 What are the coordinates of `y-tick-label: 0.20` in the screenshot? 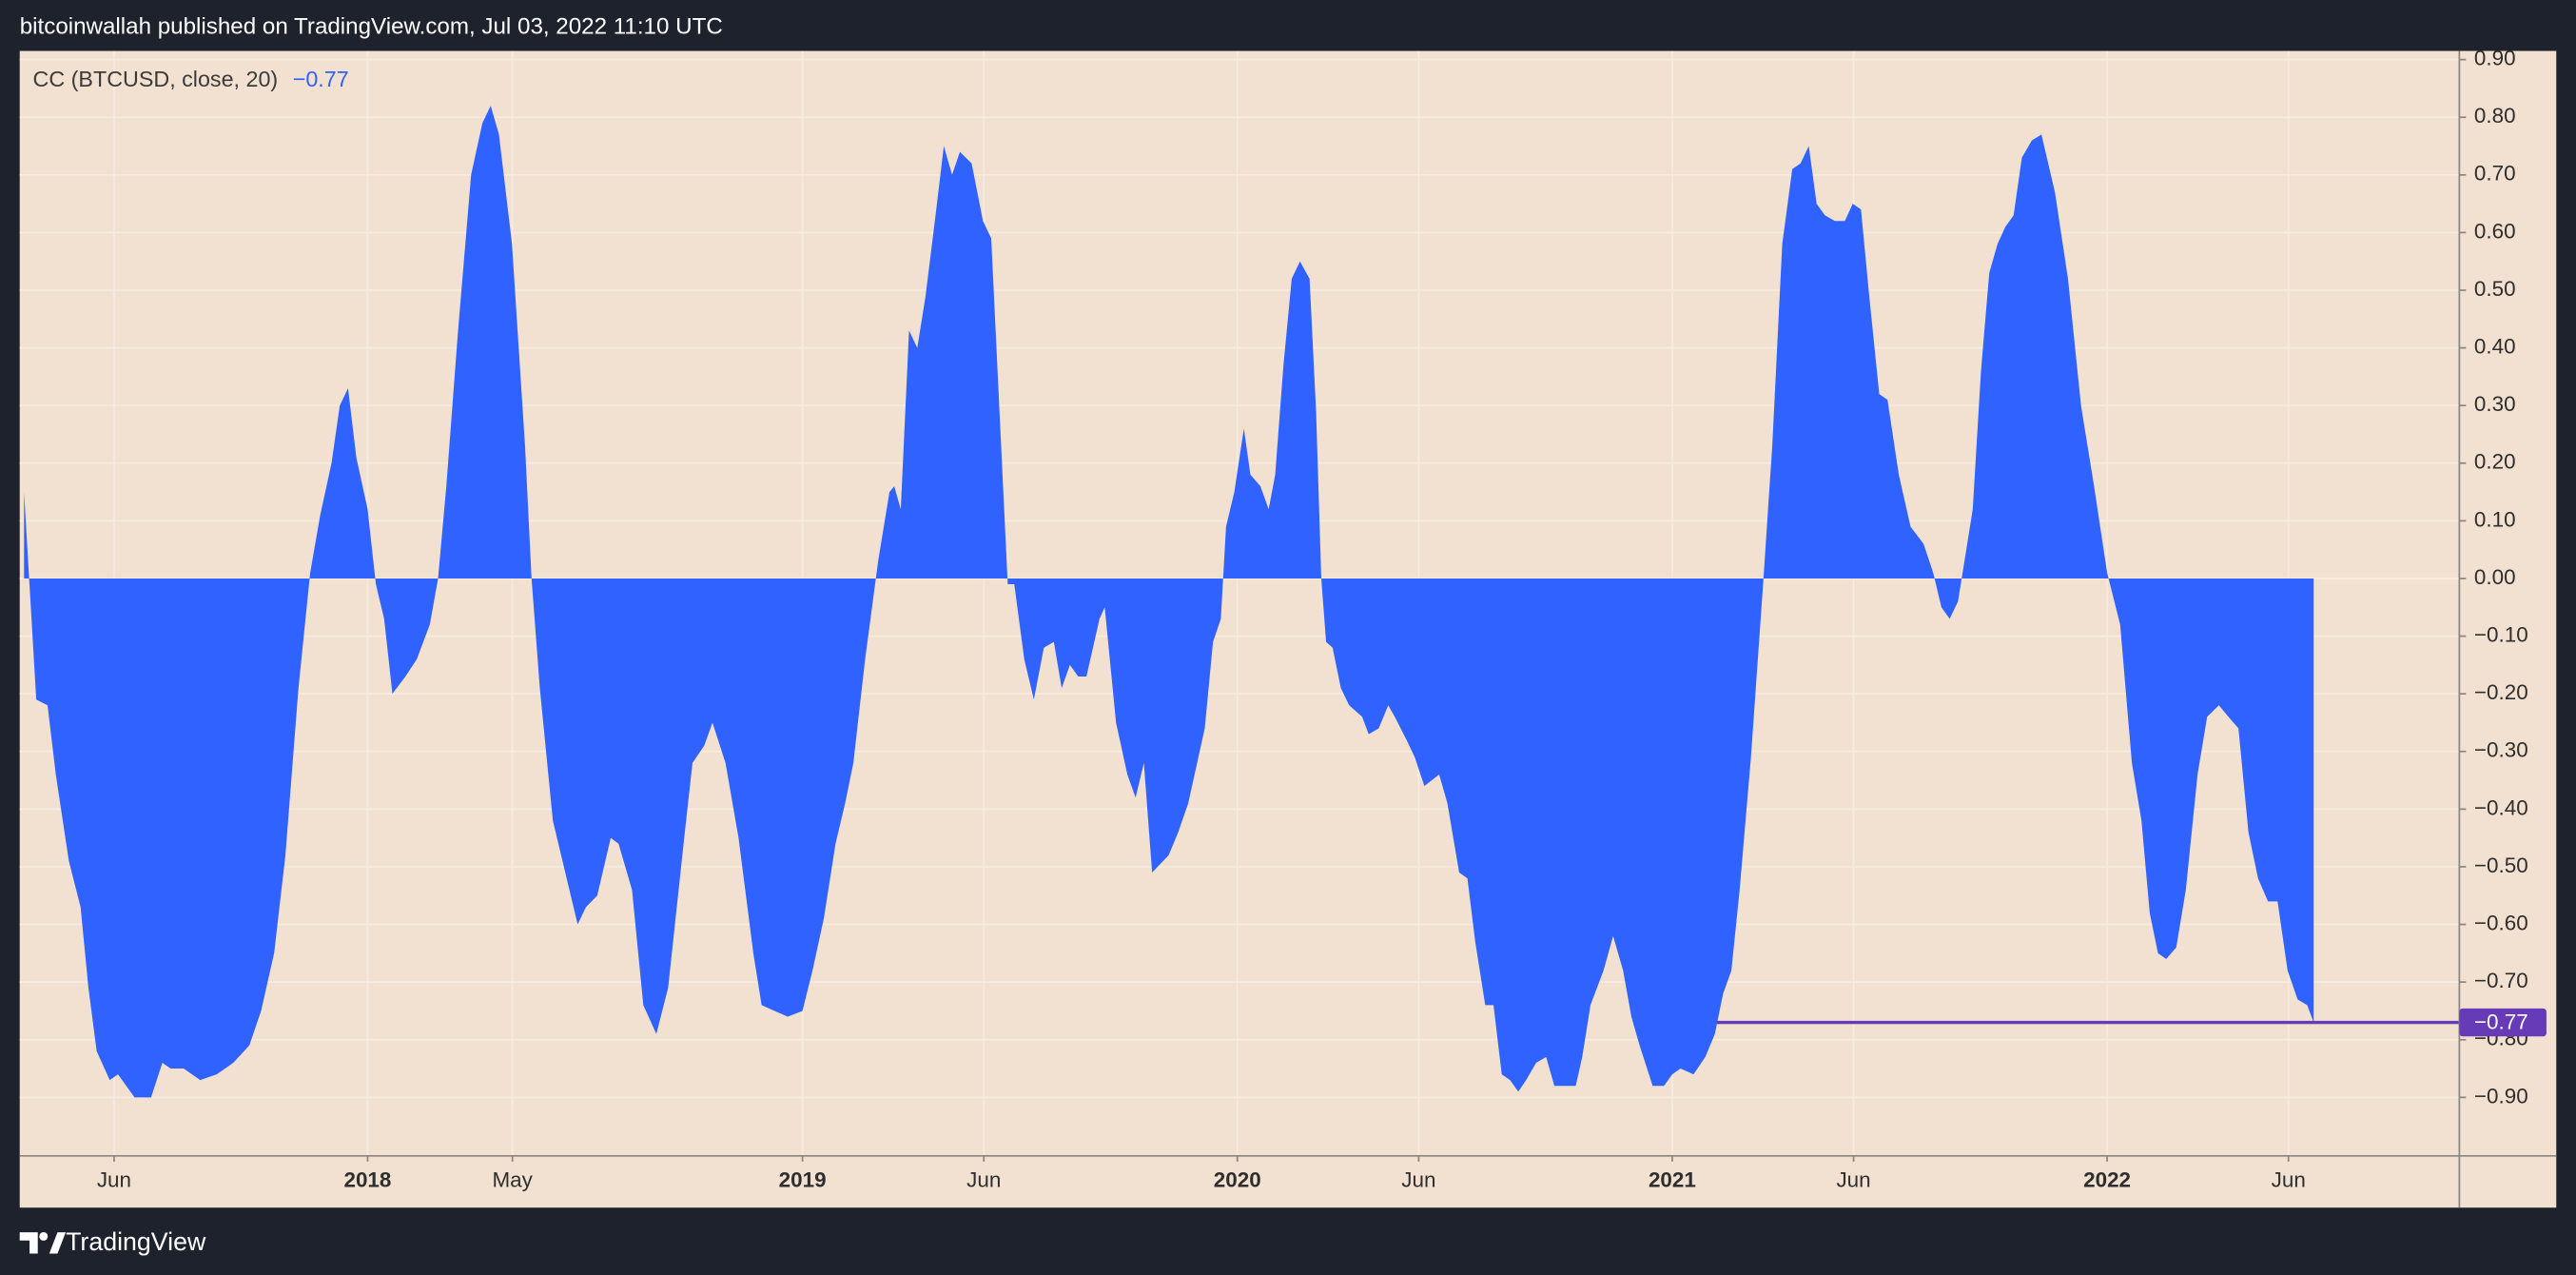 It's located at (2495, 462).